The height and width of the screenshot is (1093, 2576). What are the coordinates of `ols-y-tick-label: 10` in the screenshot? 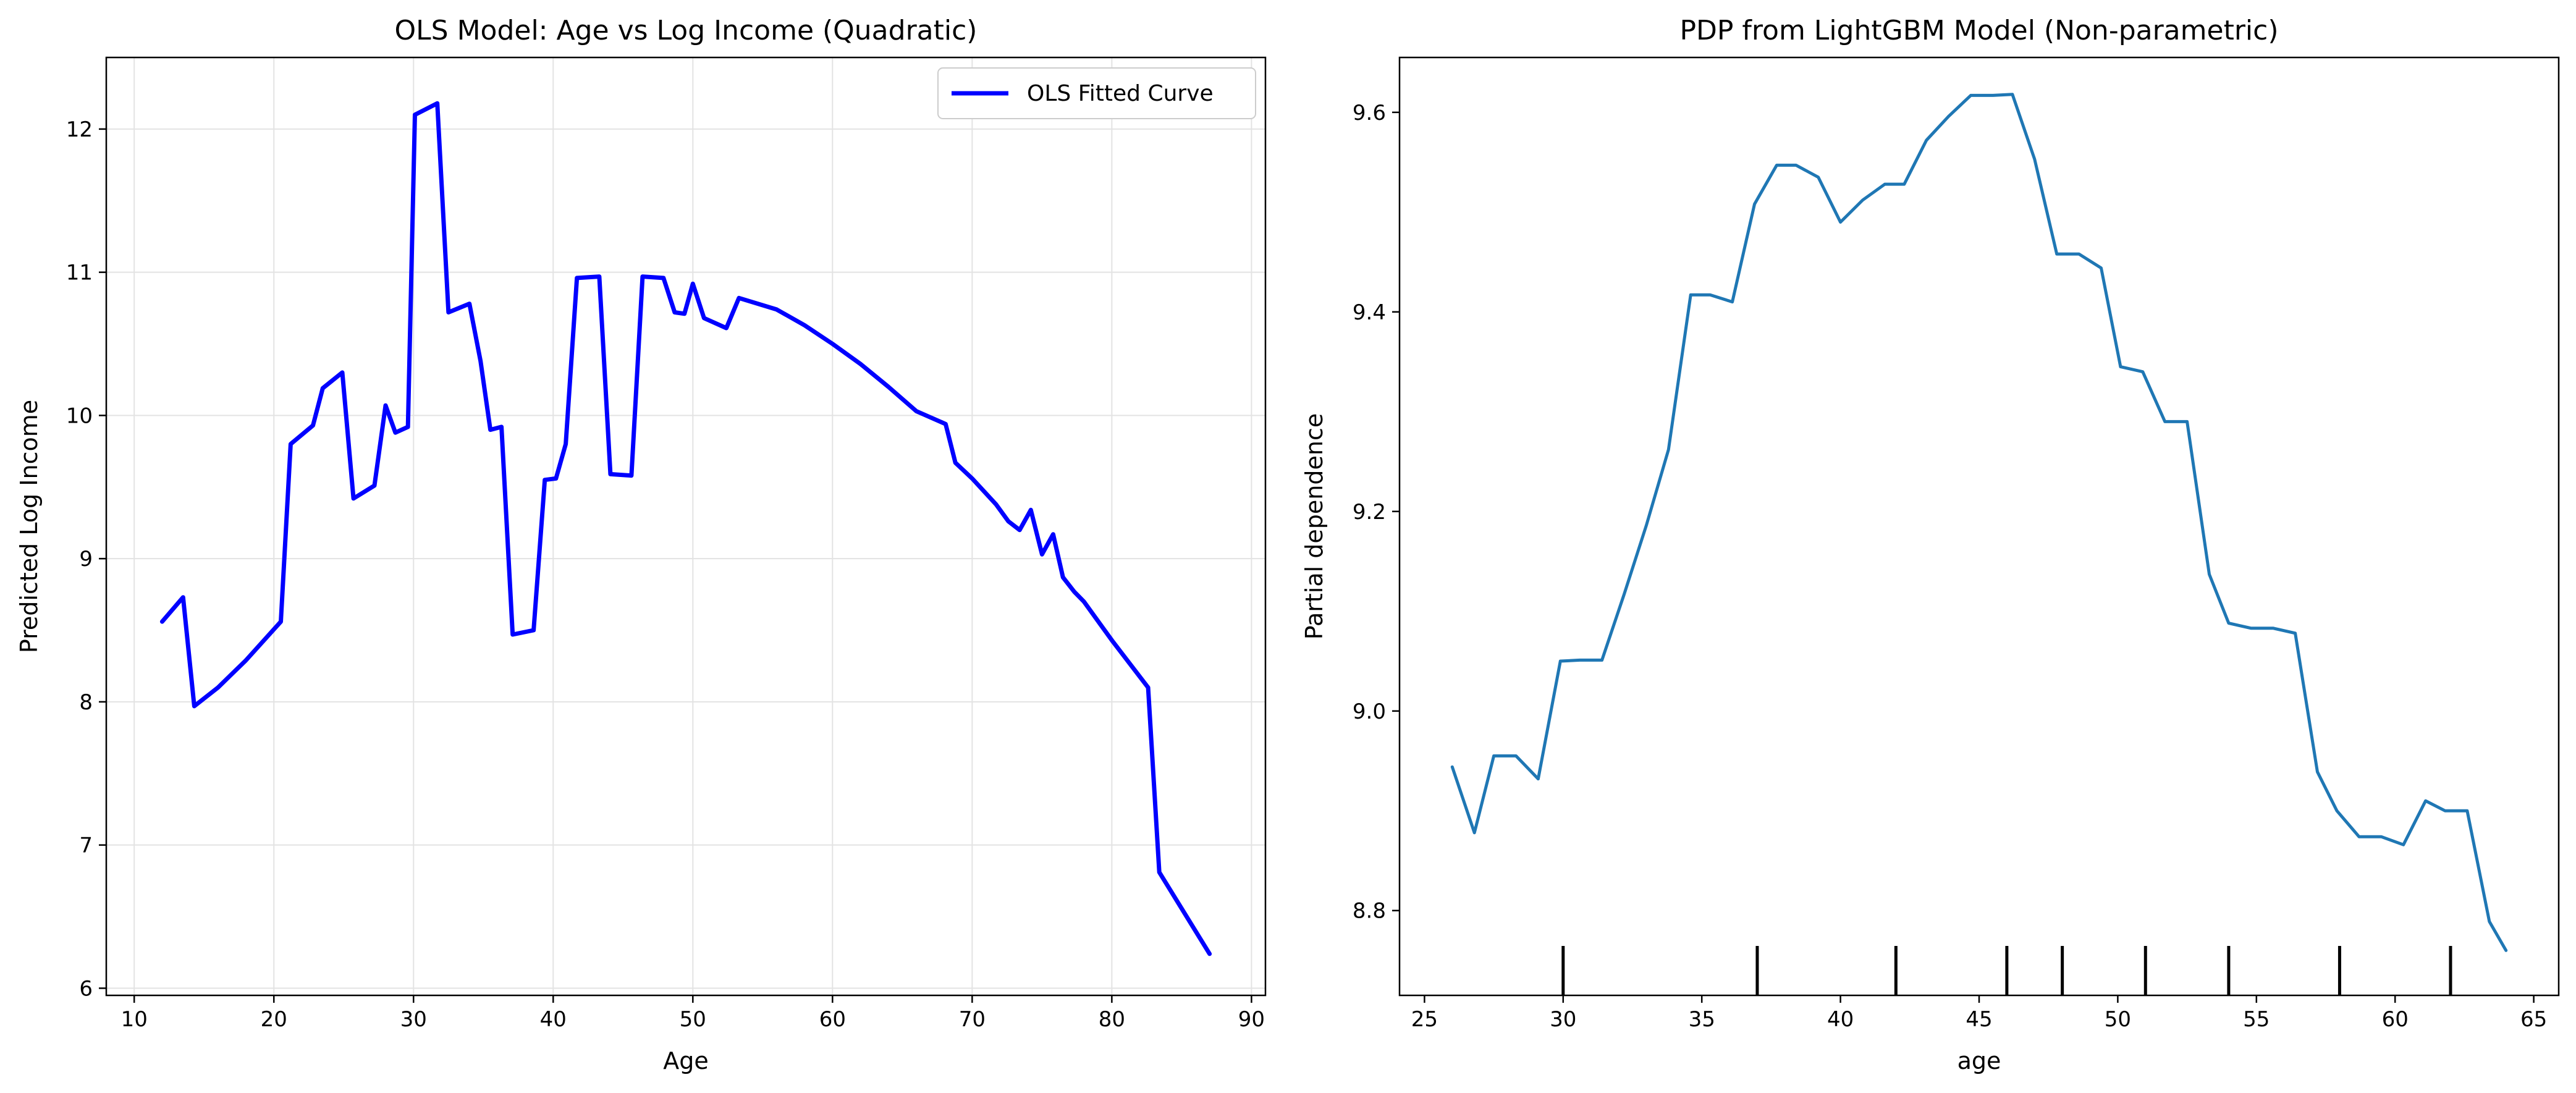 It's located at (79, 415).